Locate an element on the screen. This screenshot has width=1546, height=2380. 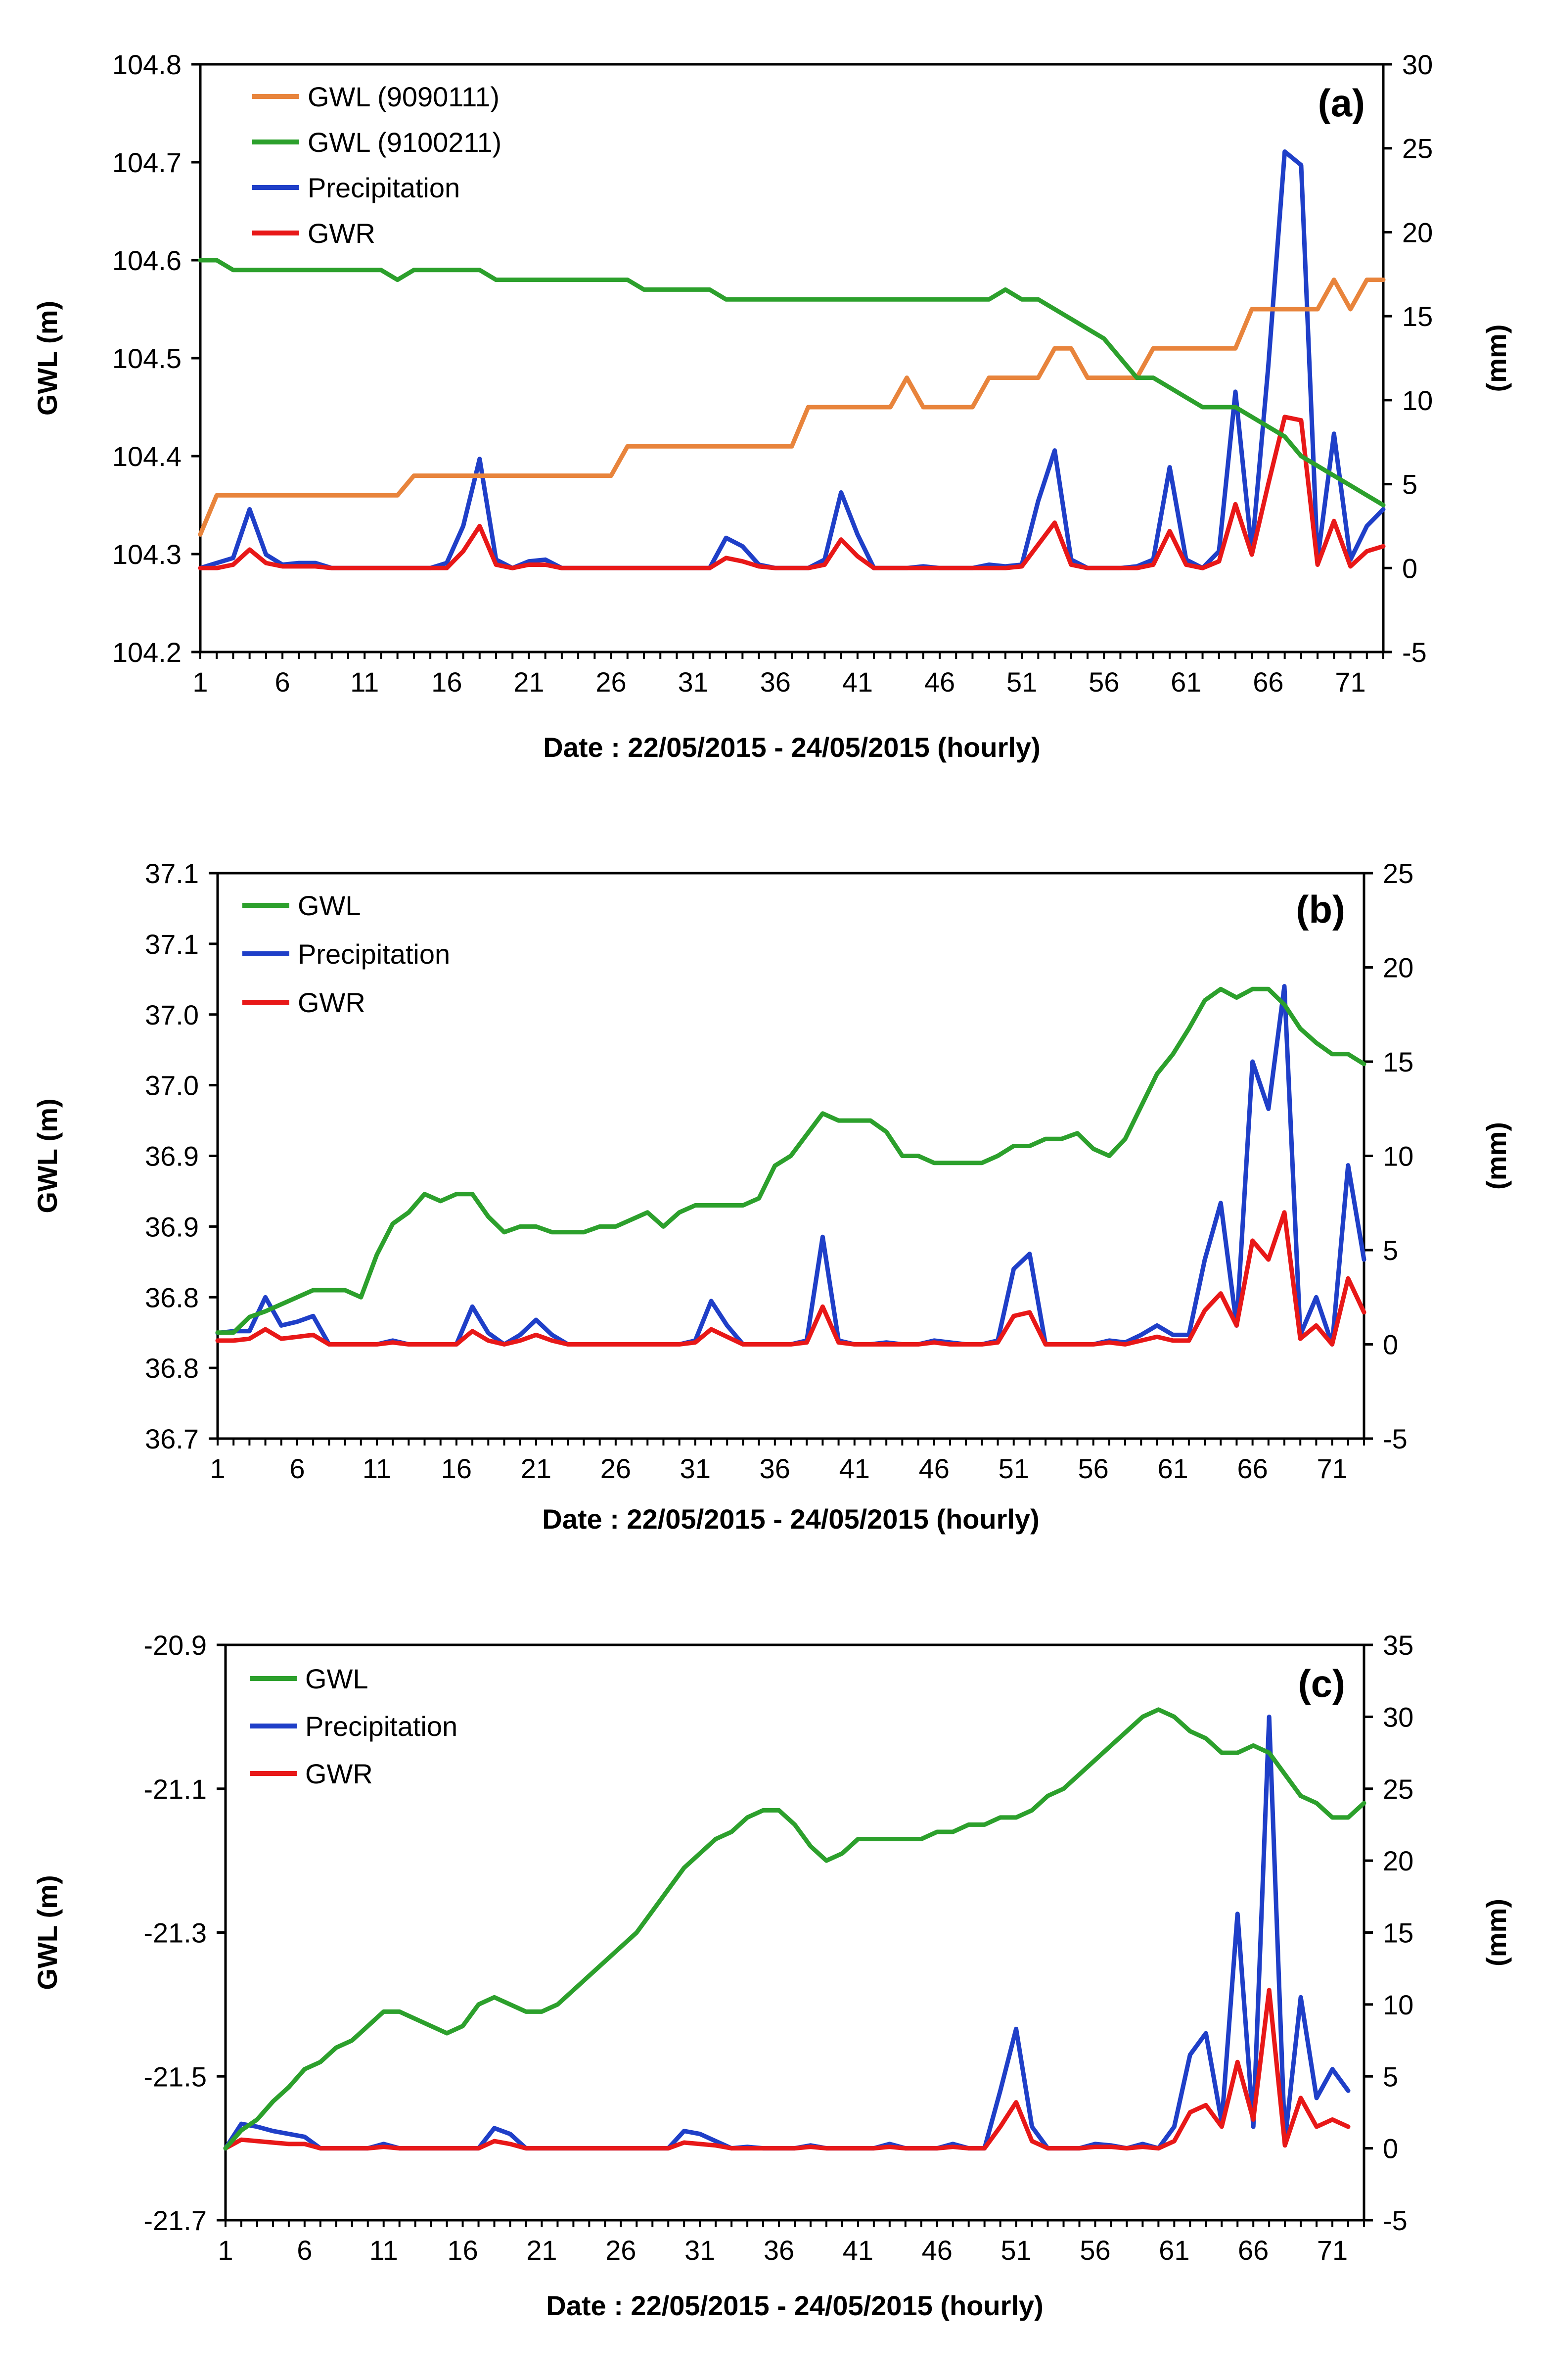
legend-label-gwl-9090111: GWL (9090111) is located at coordinates (404, 96).